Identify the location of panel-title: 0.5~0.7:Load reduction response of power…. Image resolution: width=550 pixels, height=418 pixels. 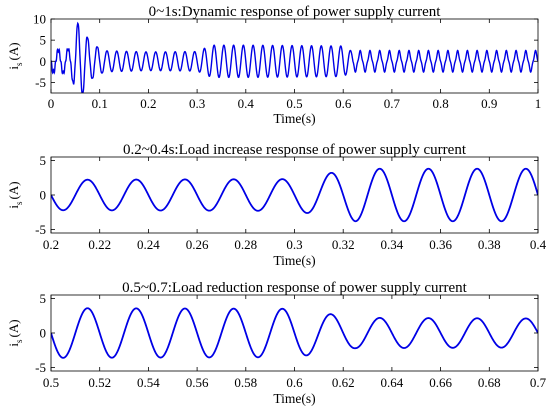
(295, 288).